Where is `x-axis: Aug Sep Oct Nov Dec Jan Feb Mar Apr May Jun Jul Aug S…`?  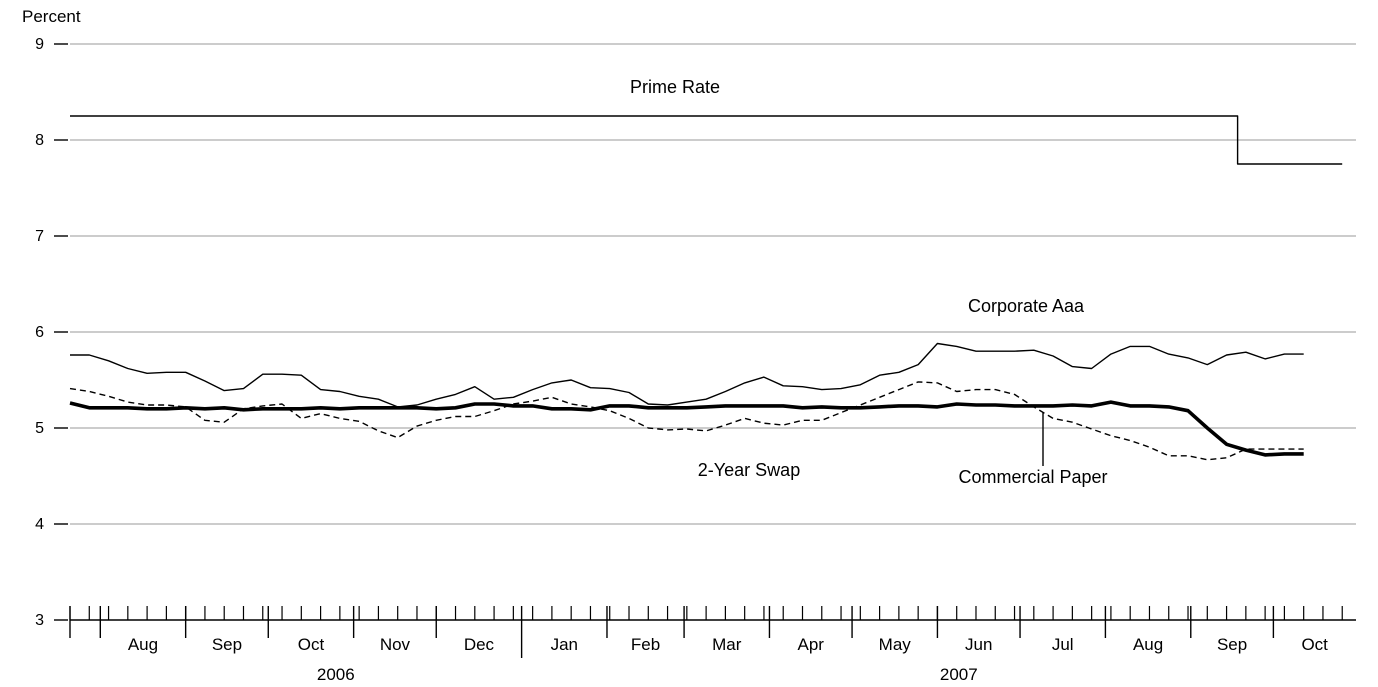
x-axis: Aug Sep Oct Nov Dec Jan Feb Mar Apr May Jun Jul Aug S… is located at coordinates (712, 645).